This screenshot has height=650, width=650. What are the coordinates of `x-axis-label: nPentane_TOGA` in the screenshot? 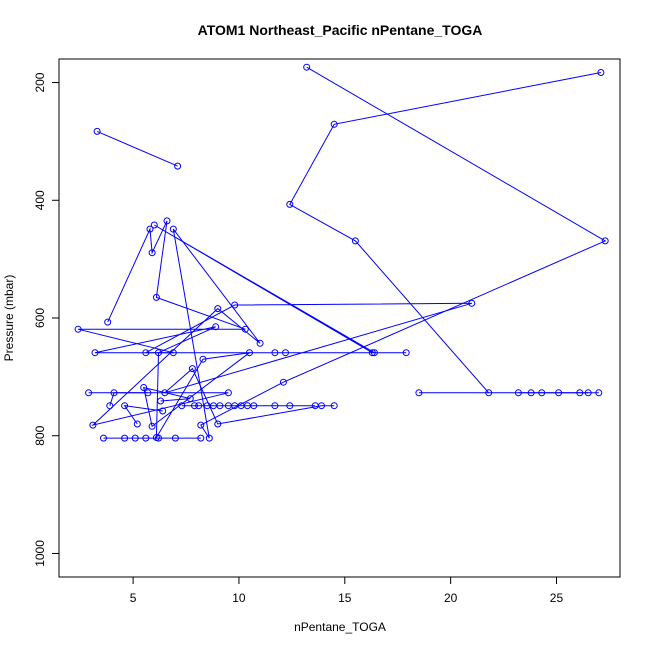 It's located at (340, 627).